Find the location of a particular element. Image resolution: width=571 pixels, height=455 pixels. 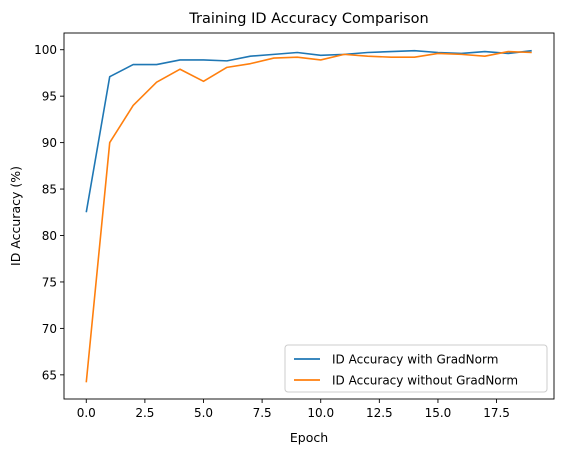

legend-label: ID Accuracy without GradNorm is located at coordinates (425, 381).